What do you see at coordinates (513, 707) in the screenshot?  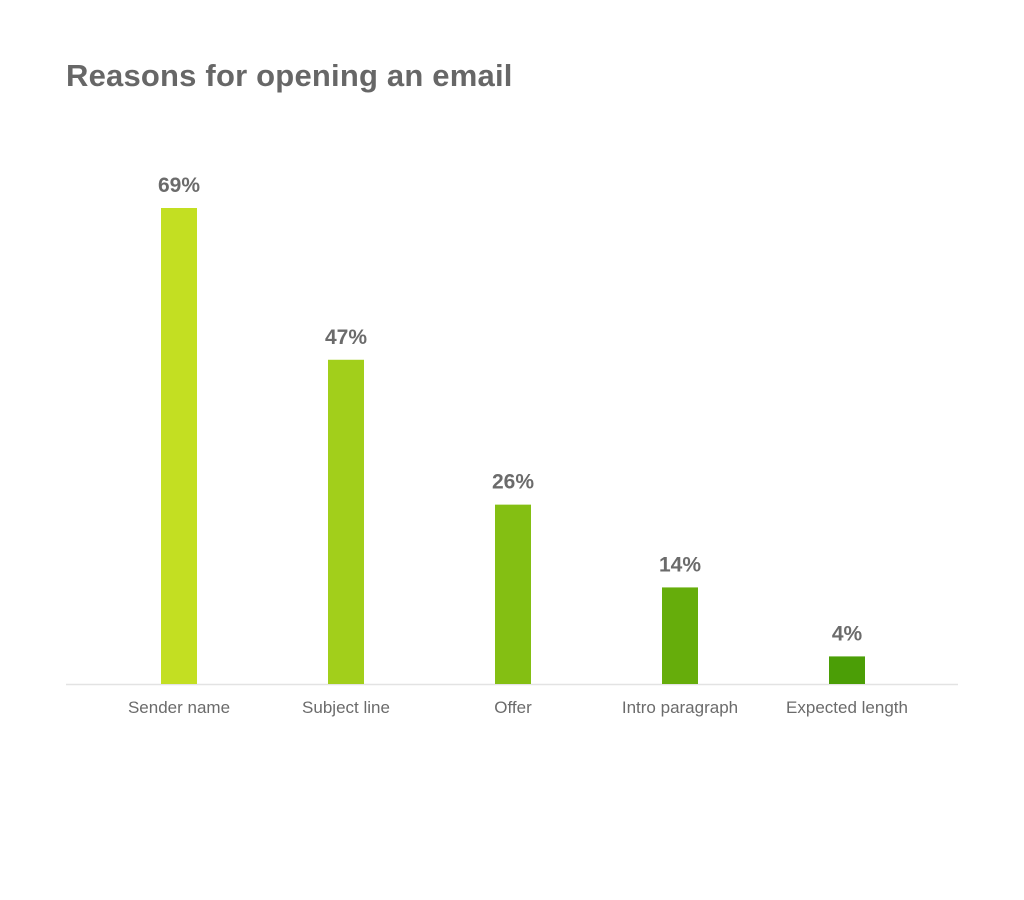 I see `category-label-2: Offer` at bounding box center [513, 707].